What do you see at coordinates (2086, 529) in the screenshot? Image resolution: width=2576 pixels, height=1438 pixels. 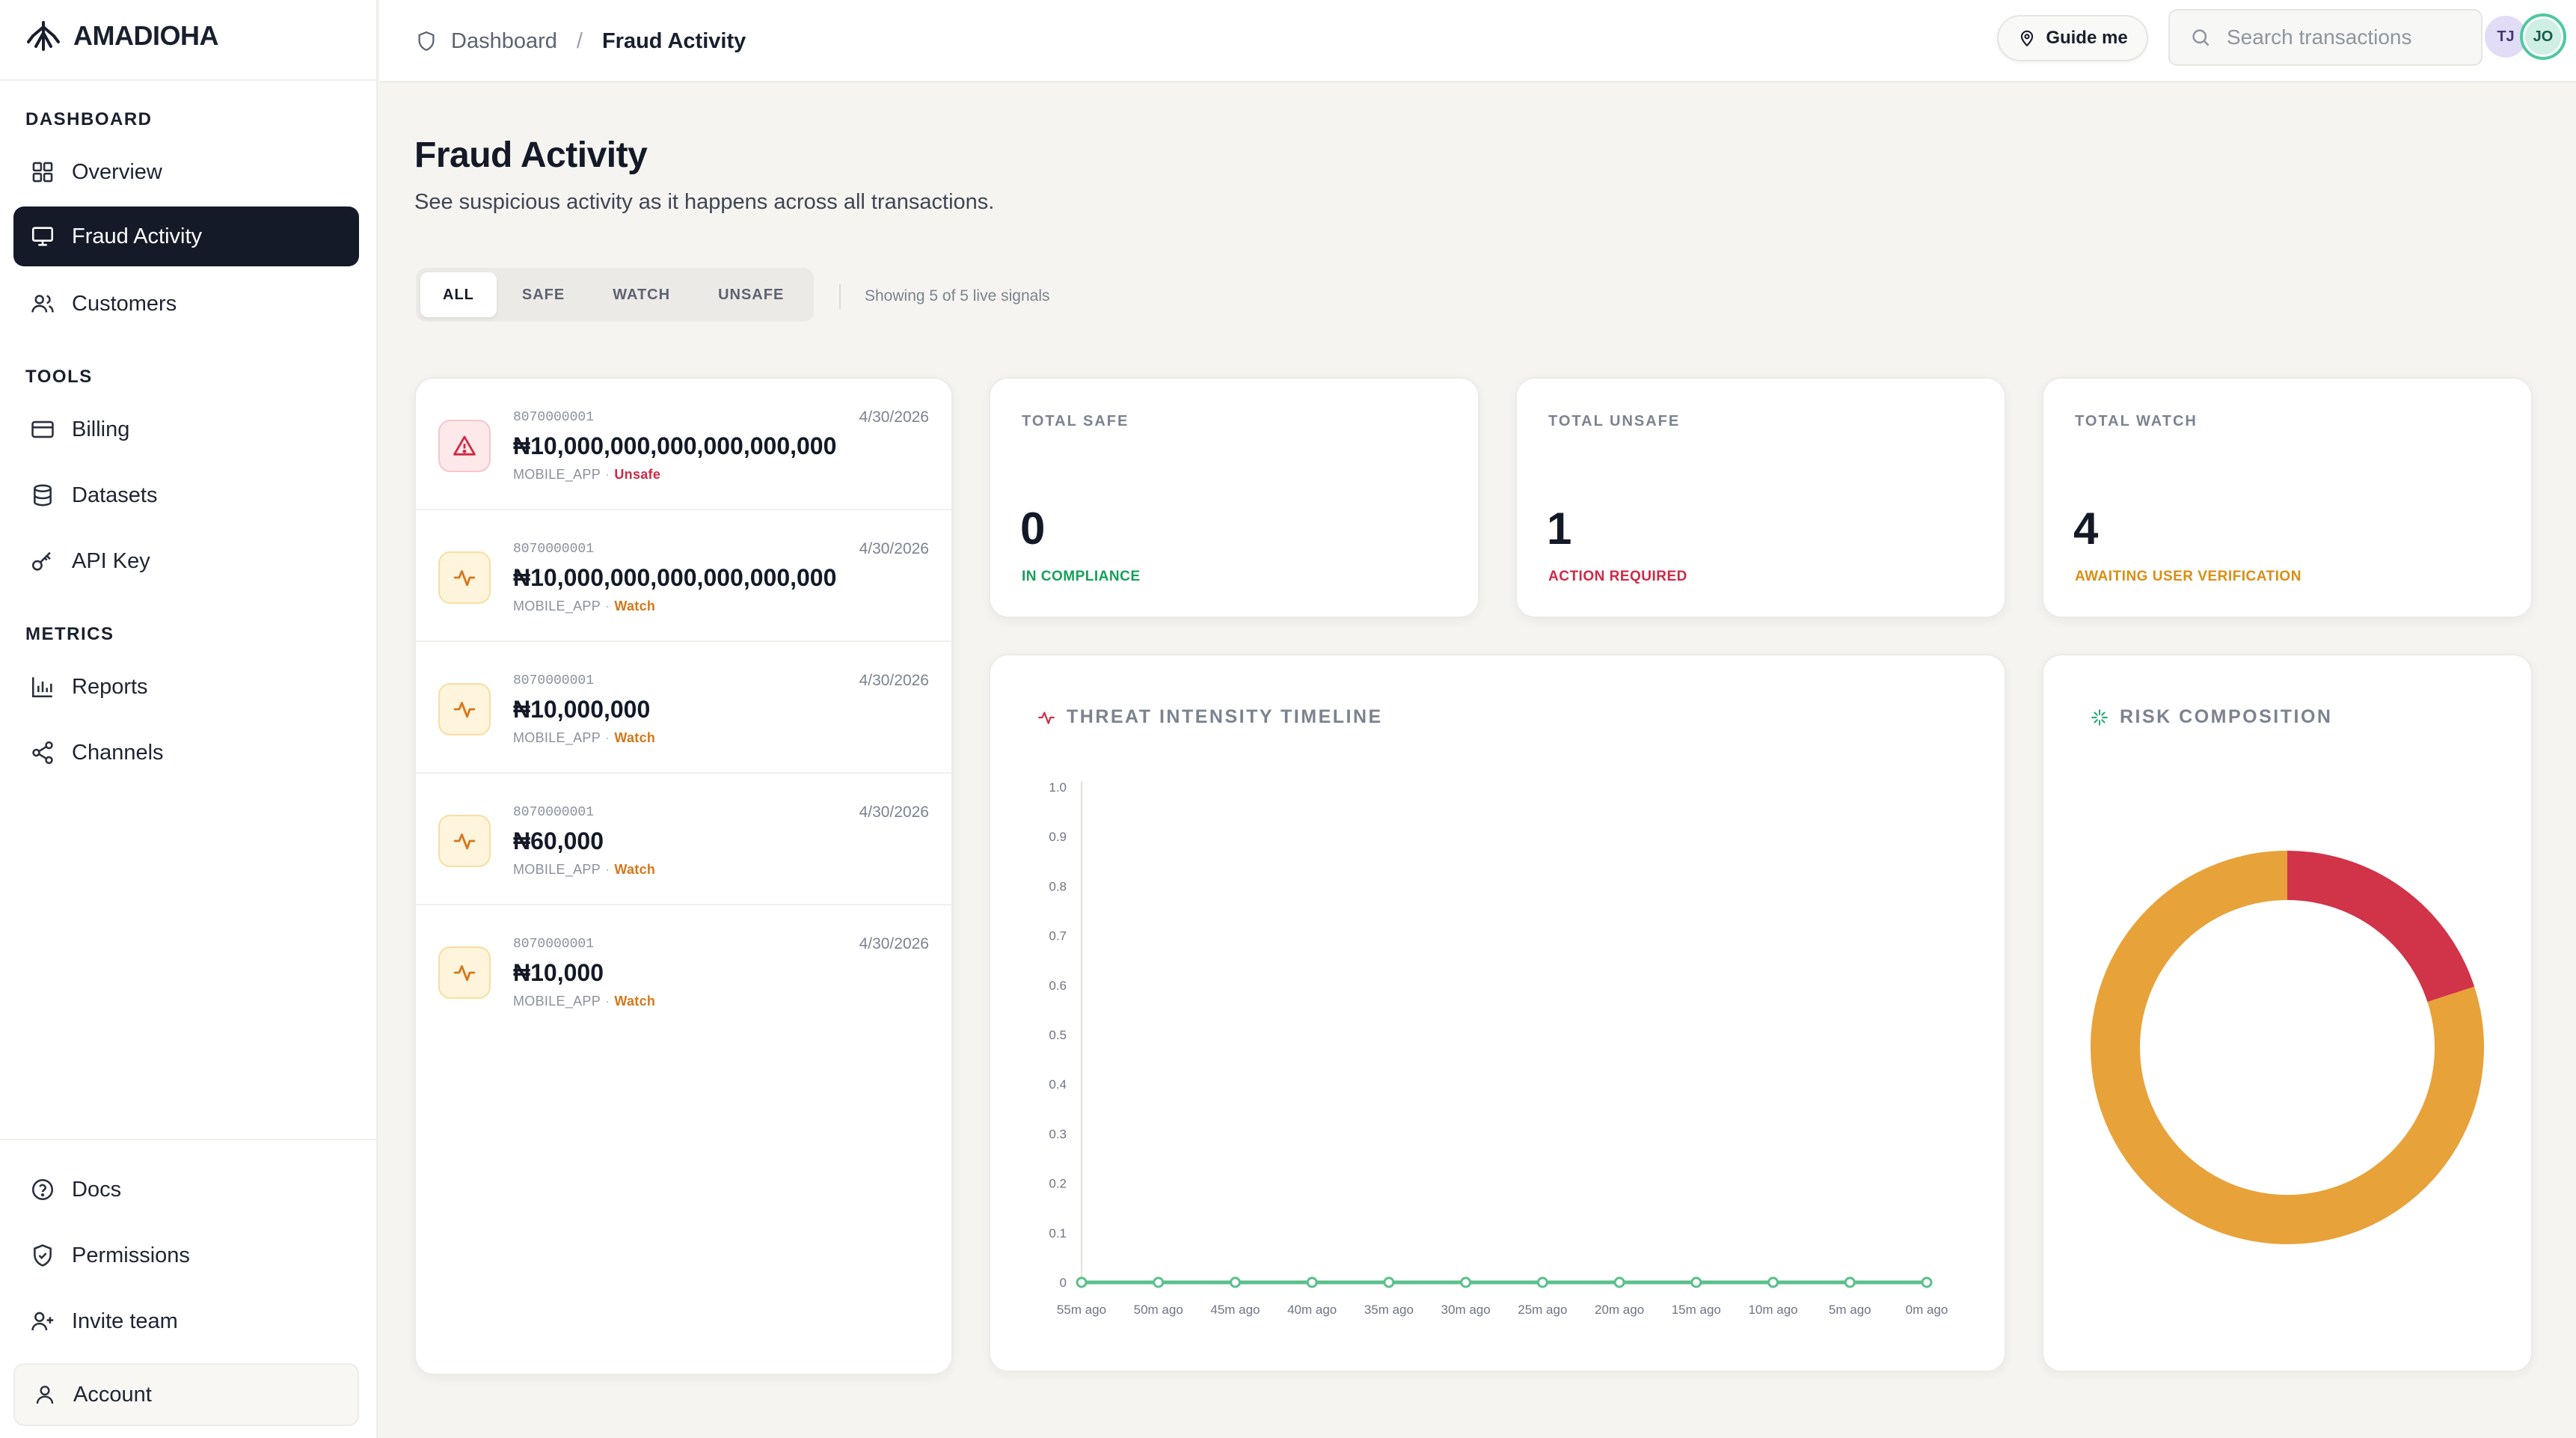 I see `stat-value: 4` at bounding box center [2086, 529].